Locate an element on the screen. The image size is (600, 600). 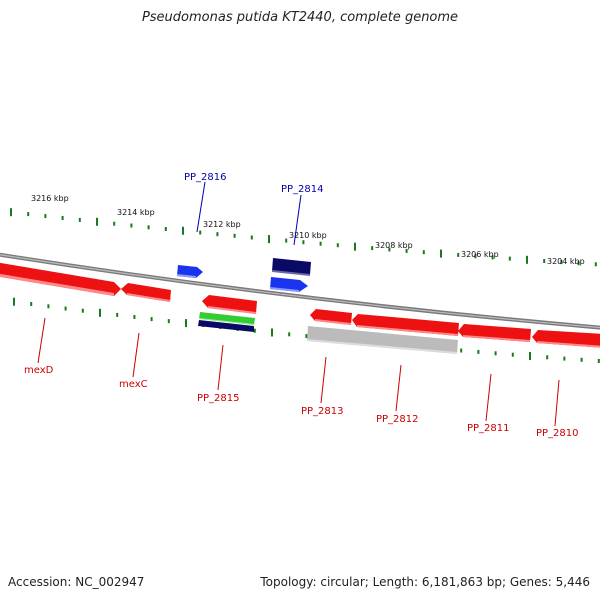
gene-label-pp2814: PP_2814 is located at coordinates (302, 189).